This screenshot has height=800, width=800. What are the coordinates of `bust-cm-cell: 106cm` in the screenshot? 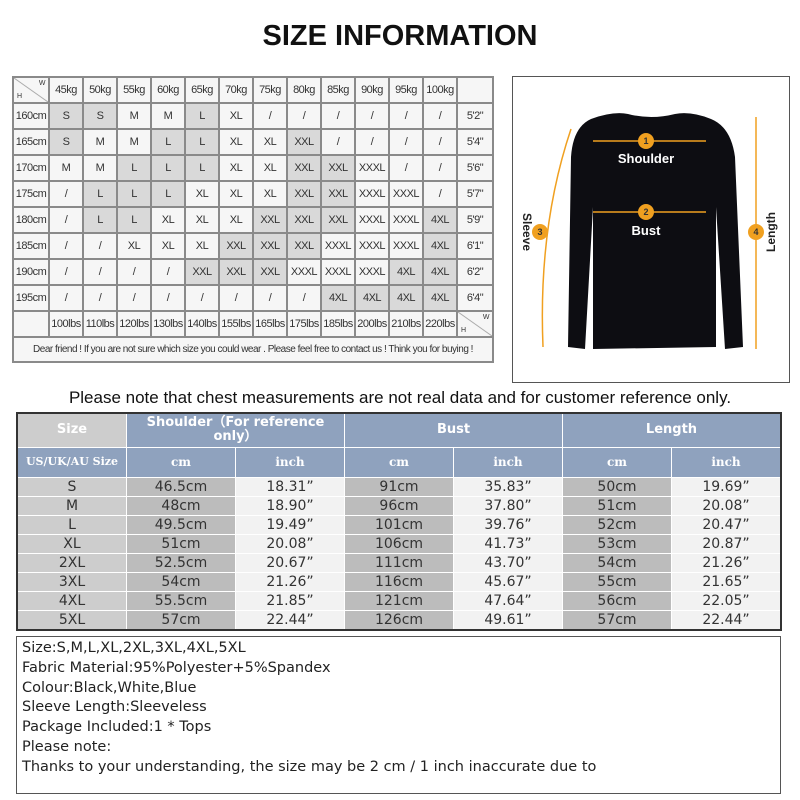 It's located at (399, 543).